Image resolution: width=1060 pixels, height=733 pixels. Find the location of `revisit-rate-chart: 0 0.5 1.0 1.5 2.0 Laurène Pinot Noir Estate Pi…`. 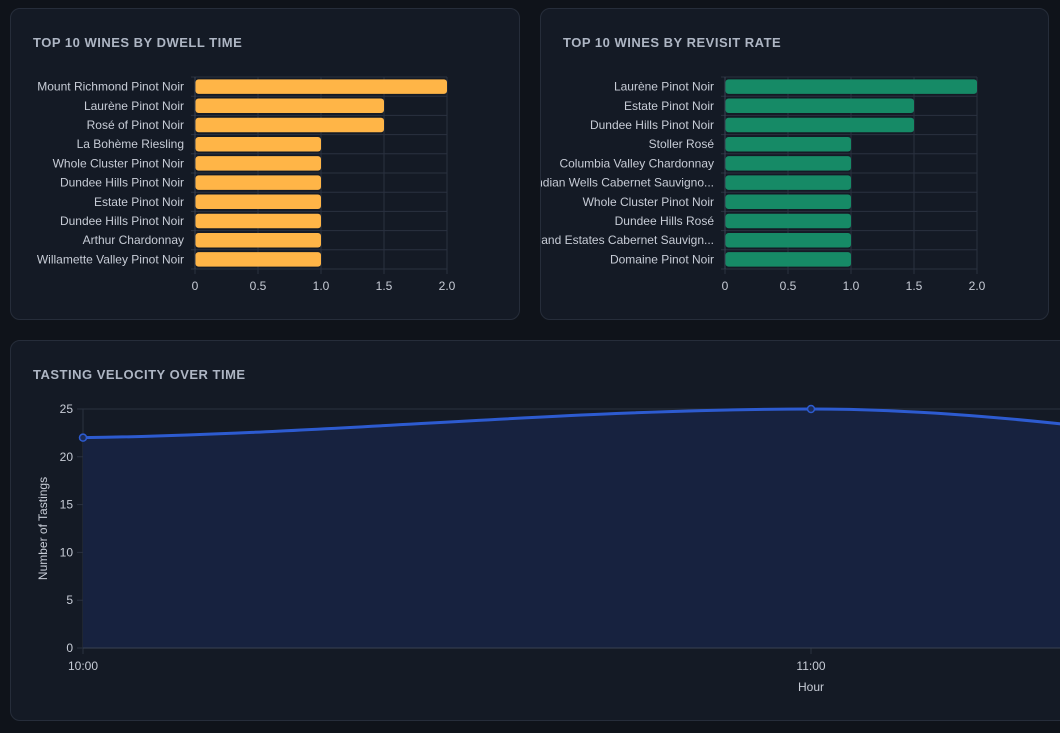

revisit-rate-chart: 0 0.5 1.0 1.5 2.0 Laurène Pinot Noir Estate Pi… is located at coordinates (763, 184).